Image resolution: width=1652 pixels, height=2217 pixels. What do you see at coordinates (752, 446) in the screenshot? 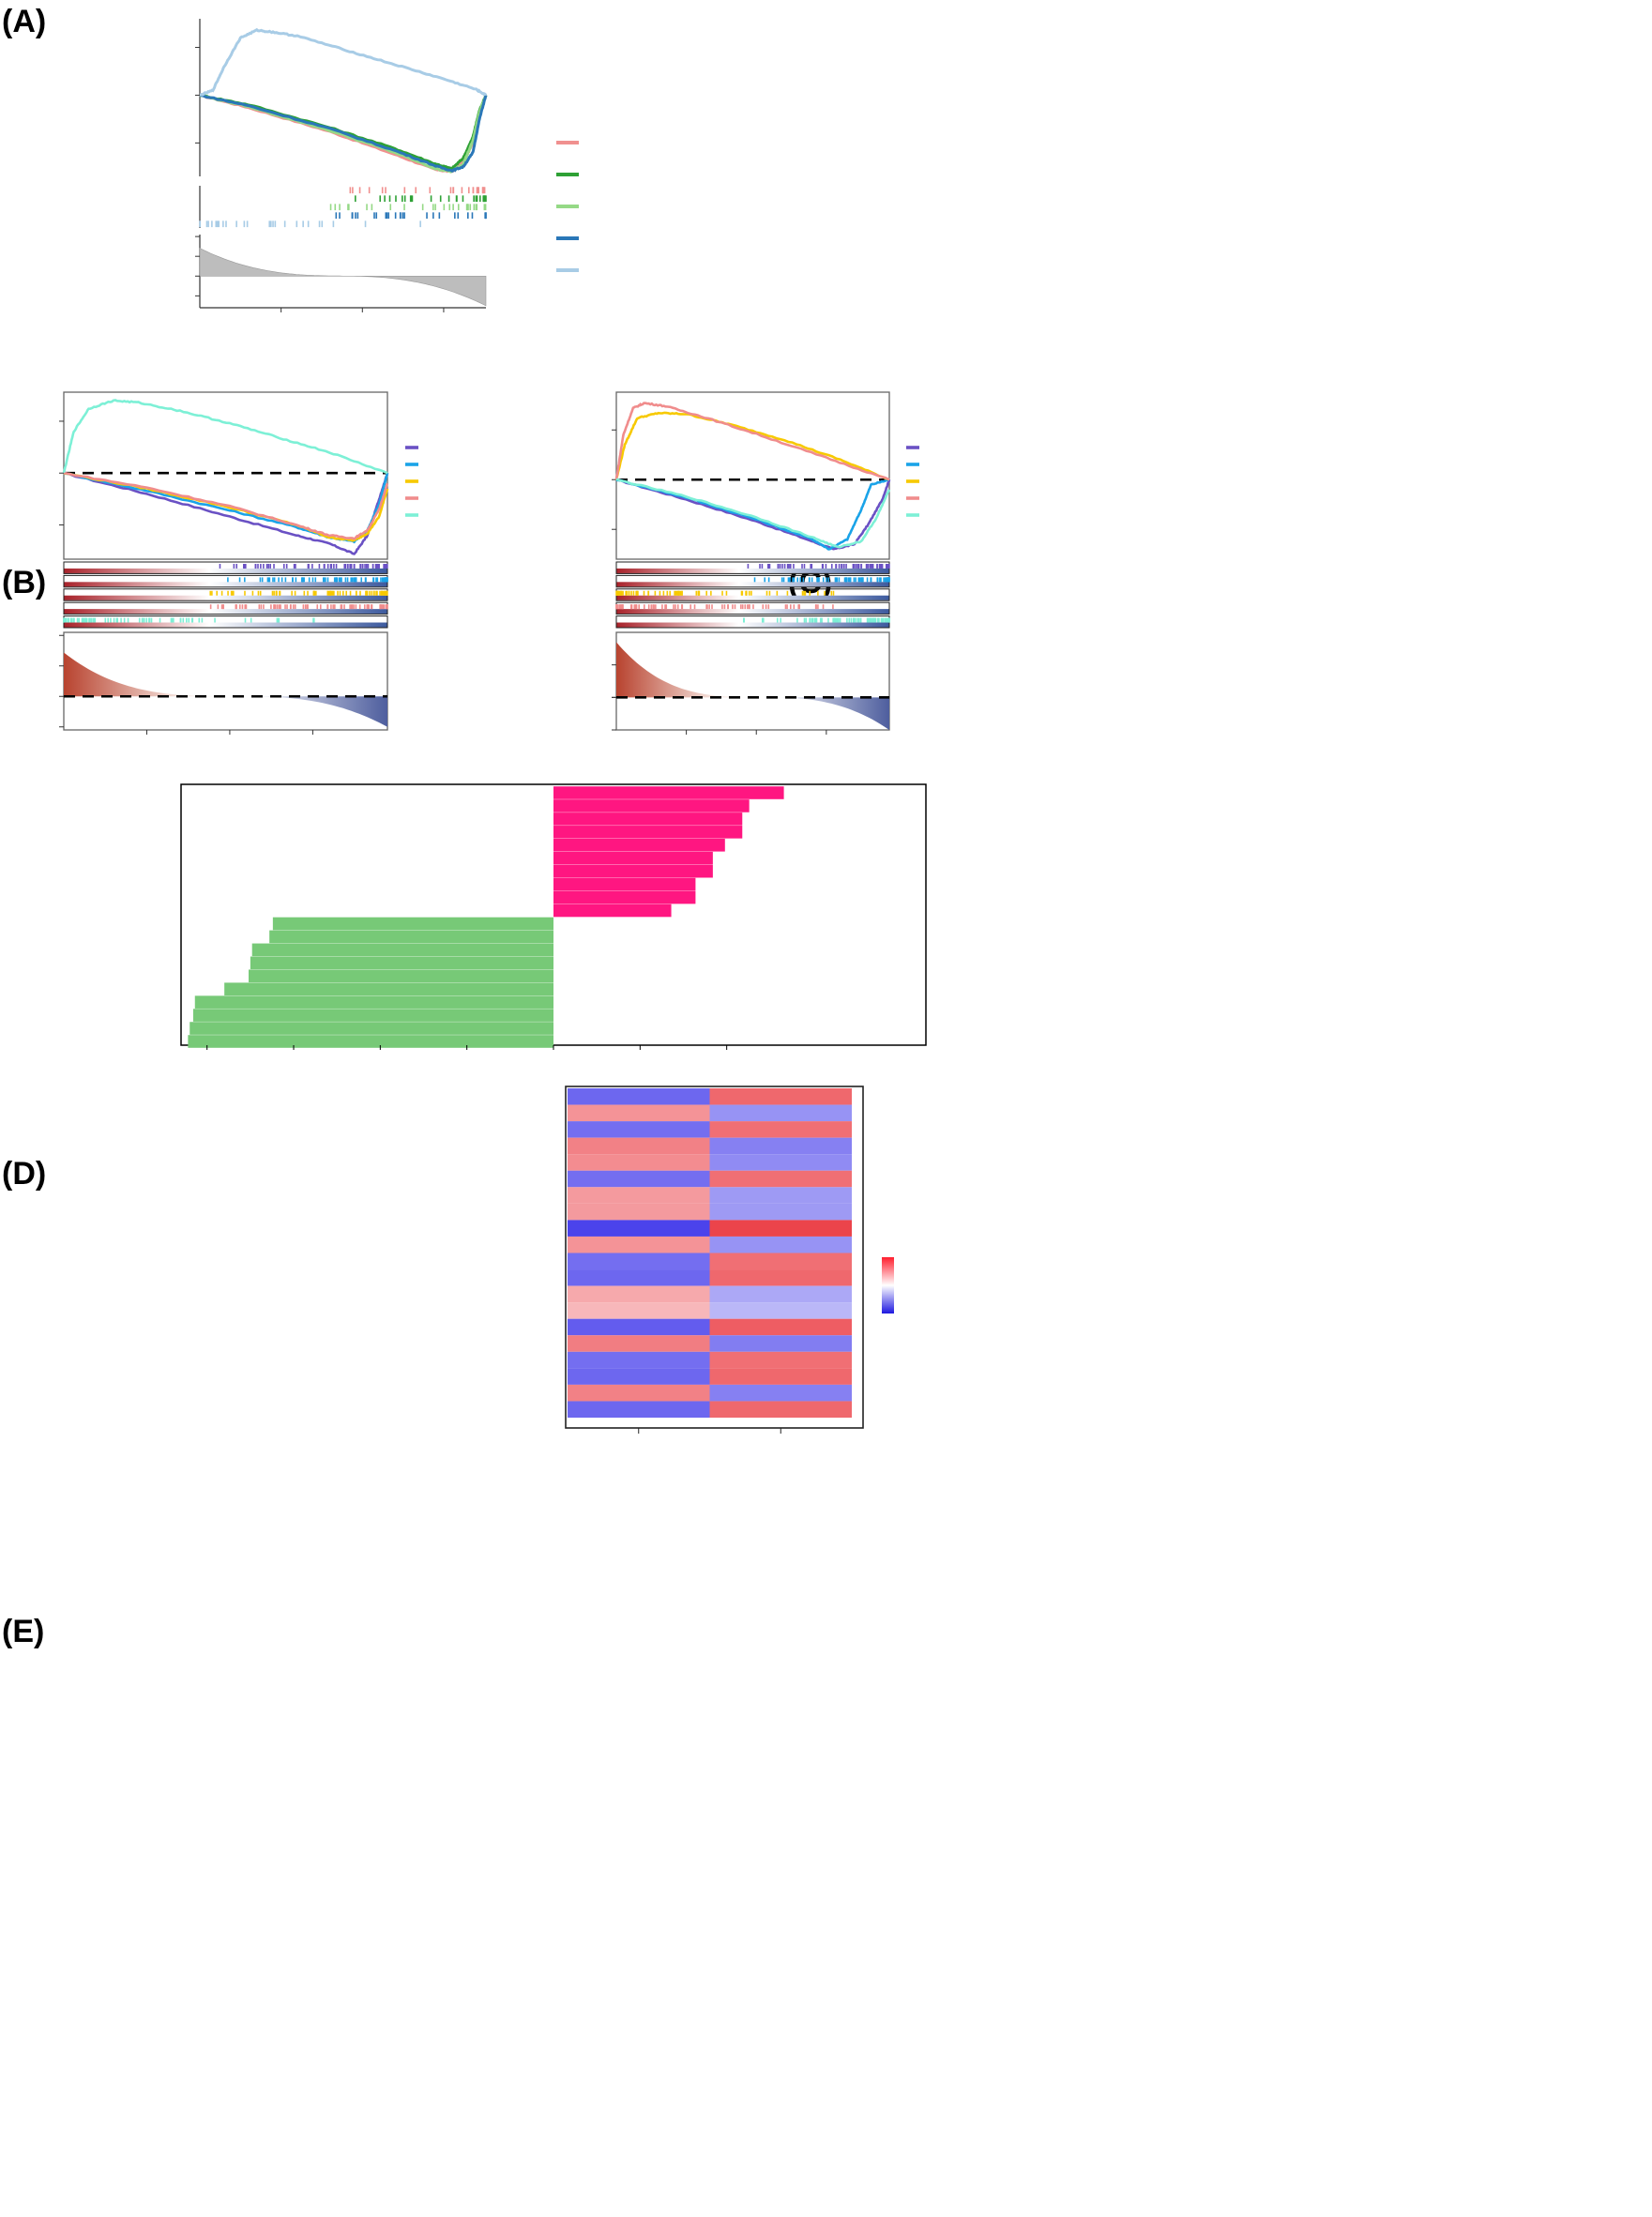
I see `series-line-cytokine-cytokine-receptor-interaction` at bounding box center [752, 446].